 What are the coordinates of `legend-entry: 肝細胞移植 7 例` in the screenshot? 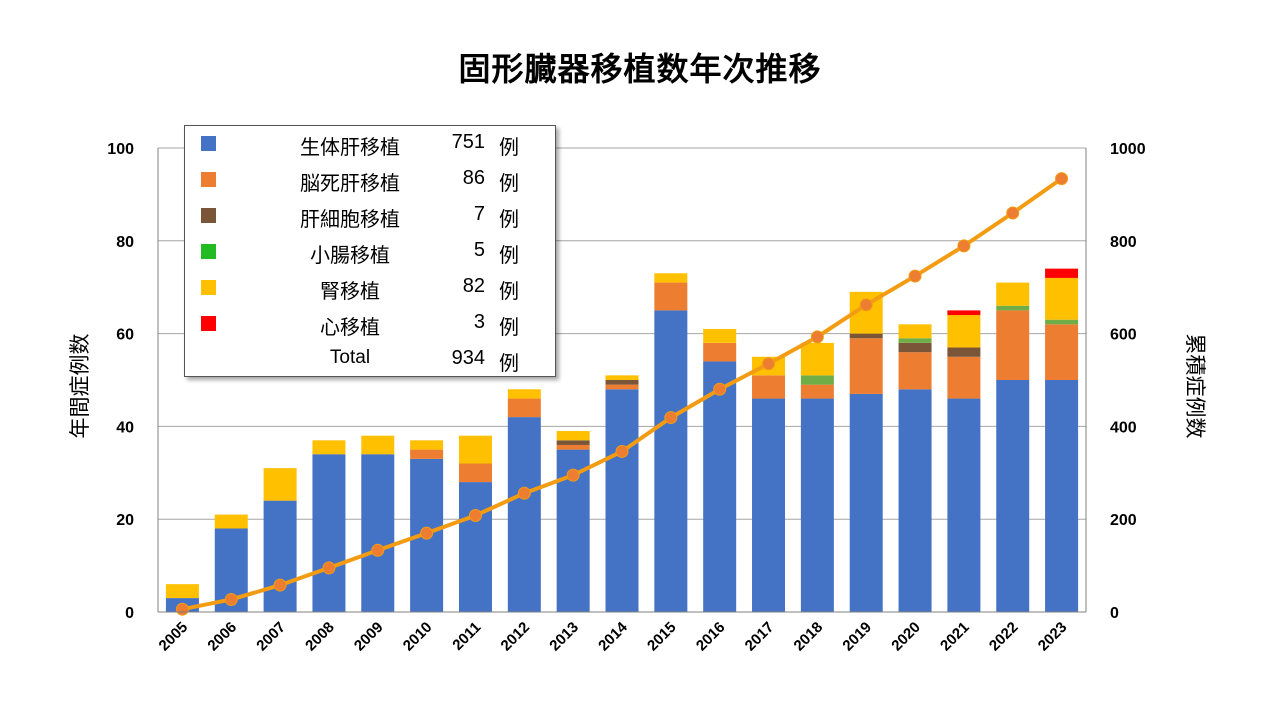 It's located at (370, 216).